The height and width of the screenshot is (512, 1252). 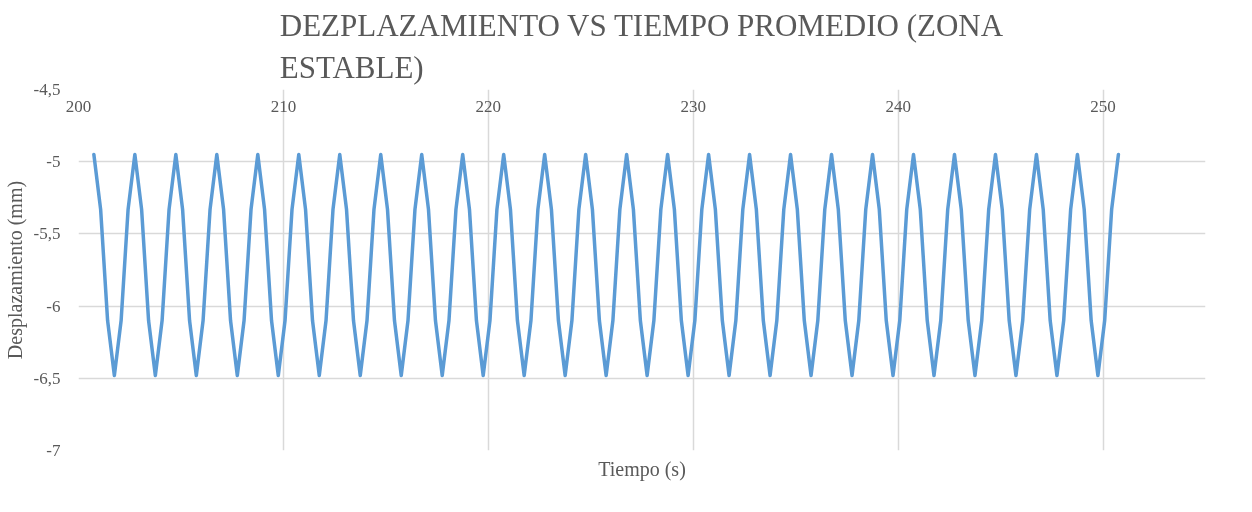 I want to click on x-tick-label: 250, so click(x=1103, y=106).